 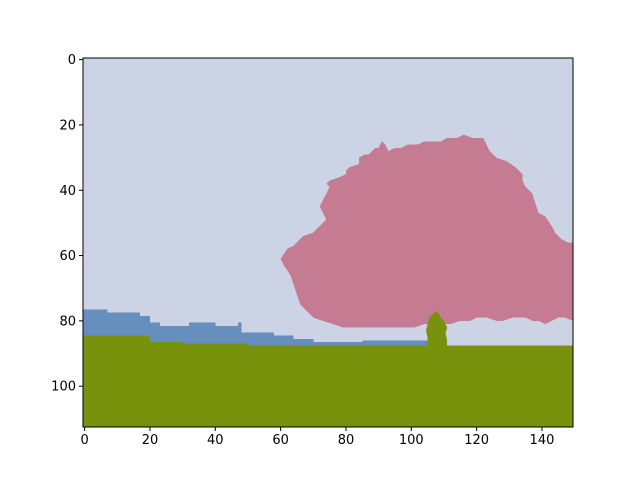 I want to click on x-tick-label: 40, so click(x=215, y=440).